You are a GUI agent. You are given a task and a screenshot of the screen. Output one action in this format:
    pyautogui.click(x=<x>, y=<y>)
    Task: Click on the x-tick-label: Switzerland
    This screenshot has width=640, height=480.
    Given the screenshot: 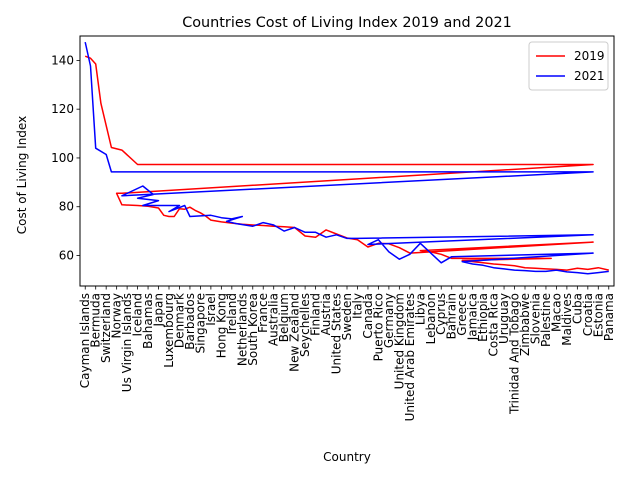 What is the action you would take?
    pyautogui.click(x=106, y=328)
    